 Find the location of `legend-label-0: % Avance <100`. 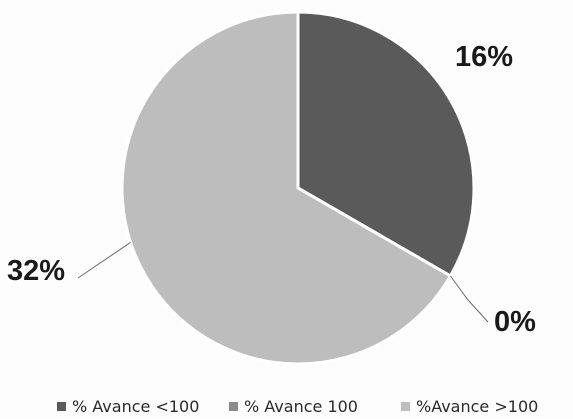

legend-label-0: % Avance <100 is located at coordinates (135, 406).